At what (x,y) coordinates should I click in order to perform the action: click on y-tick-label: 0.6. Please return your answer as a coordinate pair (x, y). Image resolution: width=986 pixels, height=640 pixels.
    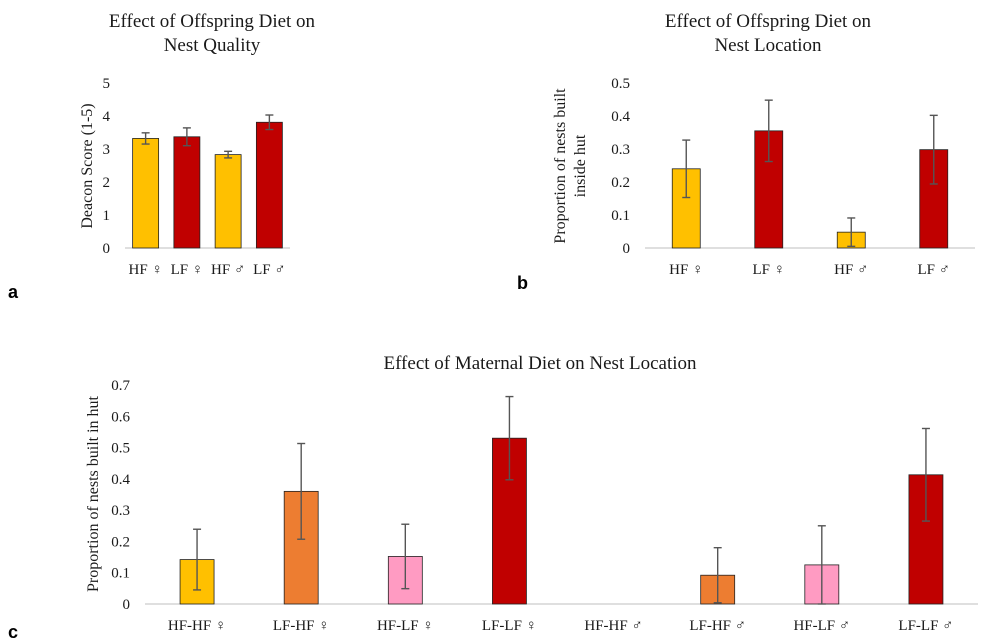
    Looking at the image, I should click on (120, 417).